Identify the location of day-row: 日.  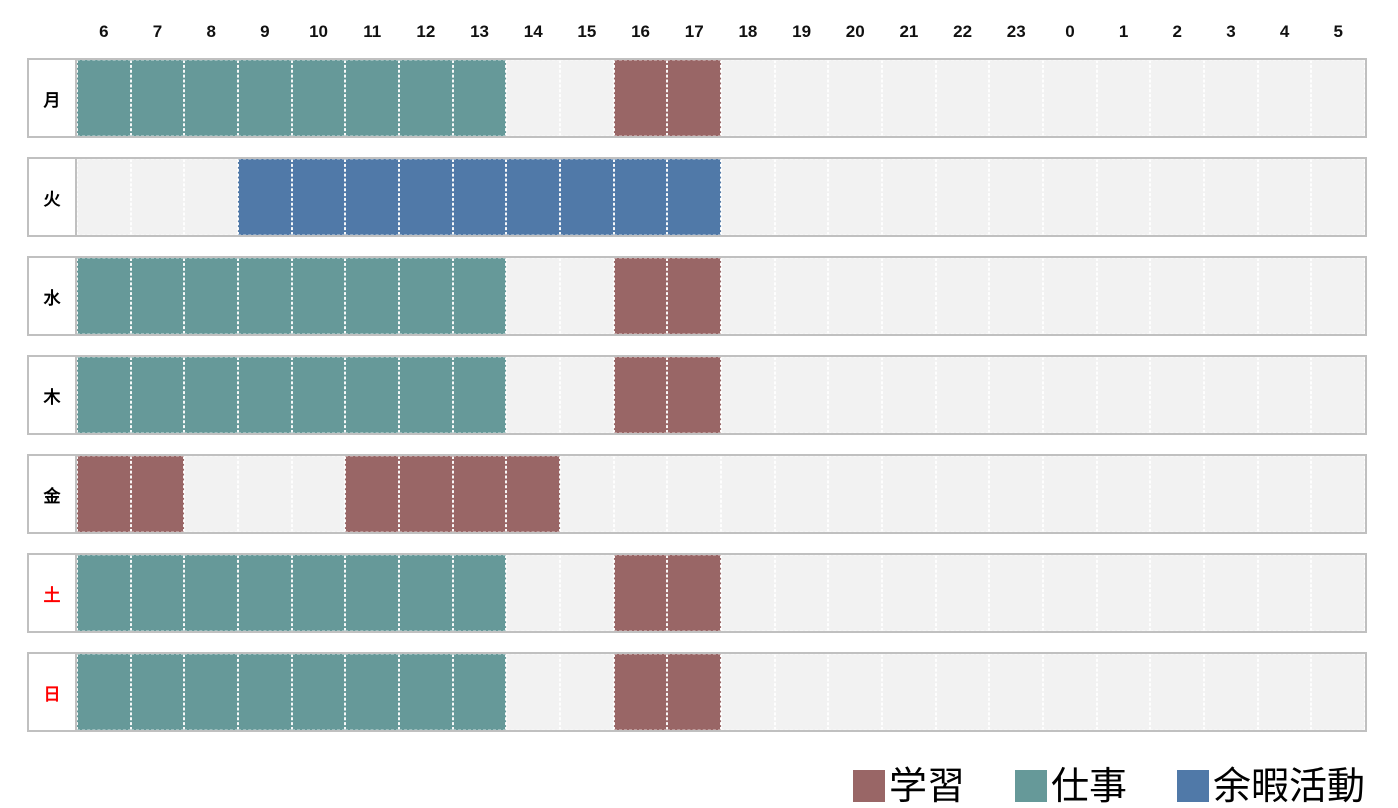
(697, 692).